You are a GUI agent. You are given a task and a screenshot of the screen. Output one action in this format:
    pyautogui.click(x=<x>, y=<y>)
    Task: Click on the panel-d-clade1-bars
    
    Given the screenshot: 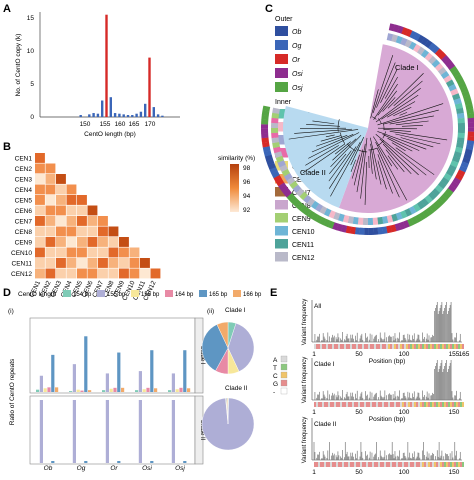 What is the action you would take?
    pyautogui.click(x=113, y=364)
    